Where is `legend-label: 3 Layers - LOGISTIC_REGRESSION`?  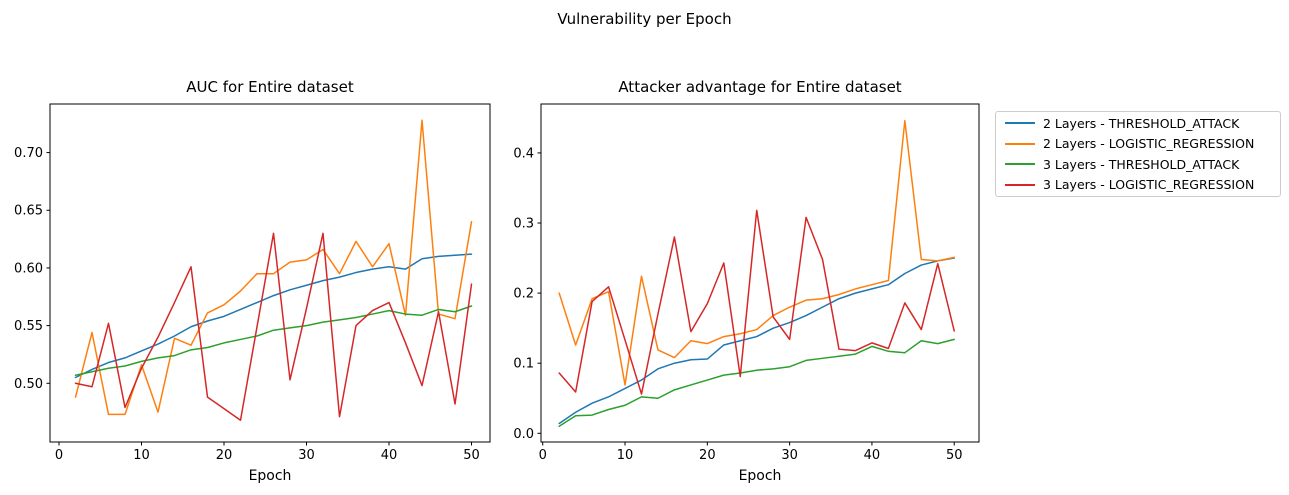
legend-label: 3 Layers - LOGISTIC_REGRESSION is located at coordinates (1149, 185).